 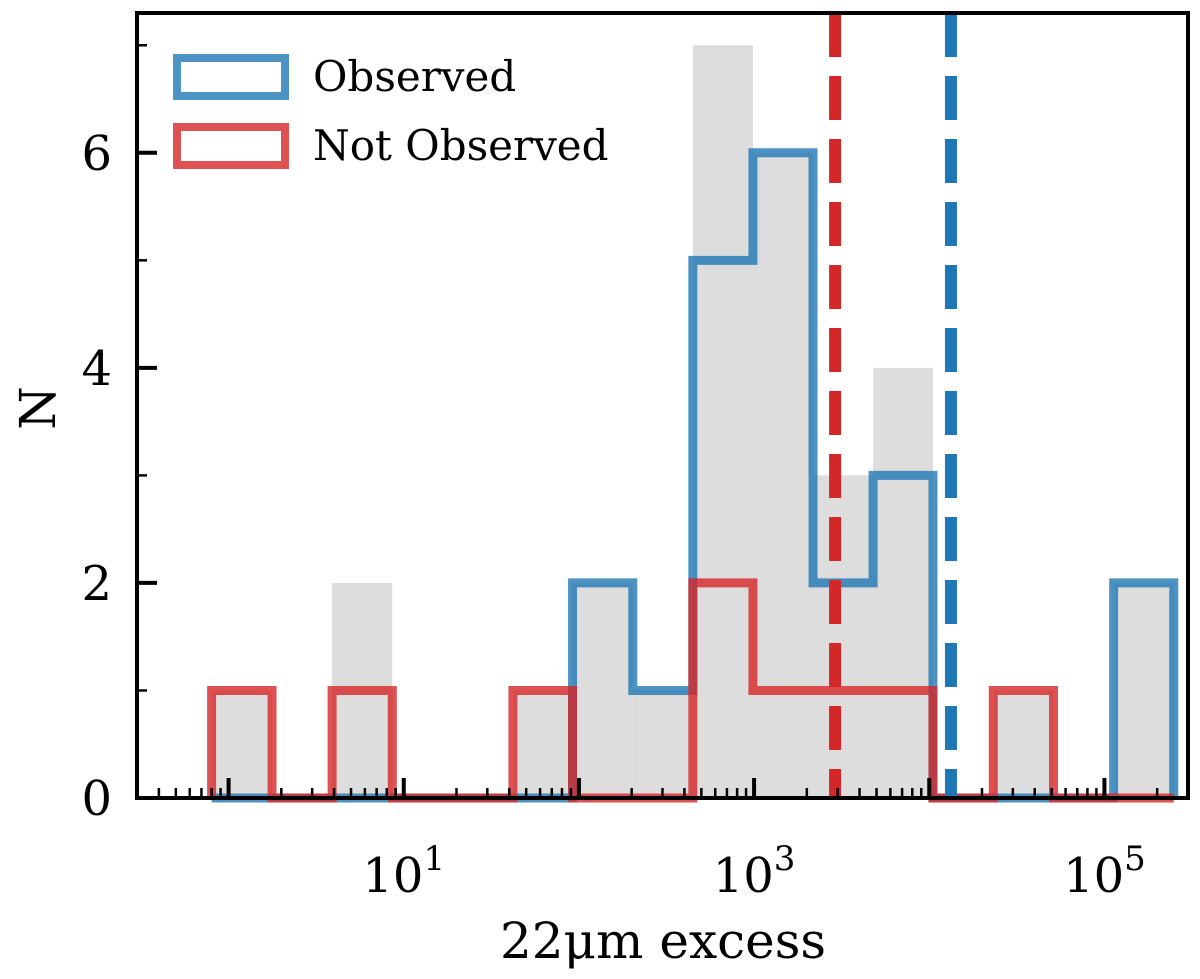 What do you see at coordinates (96, 799) in the screenshot?
I see `y-tick-label: 0` at bounding box center [96, 799].